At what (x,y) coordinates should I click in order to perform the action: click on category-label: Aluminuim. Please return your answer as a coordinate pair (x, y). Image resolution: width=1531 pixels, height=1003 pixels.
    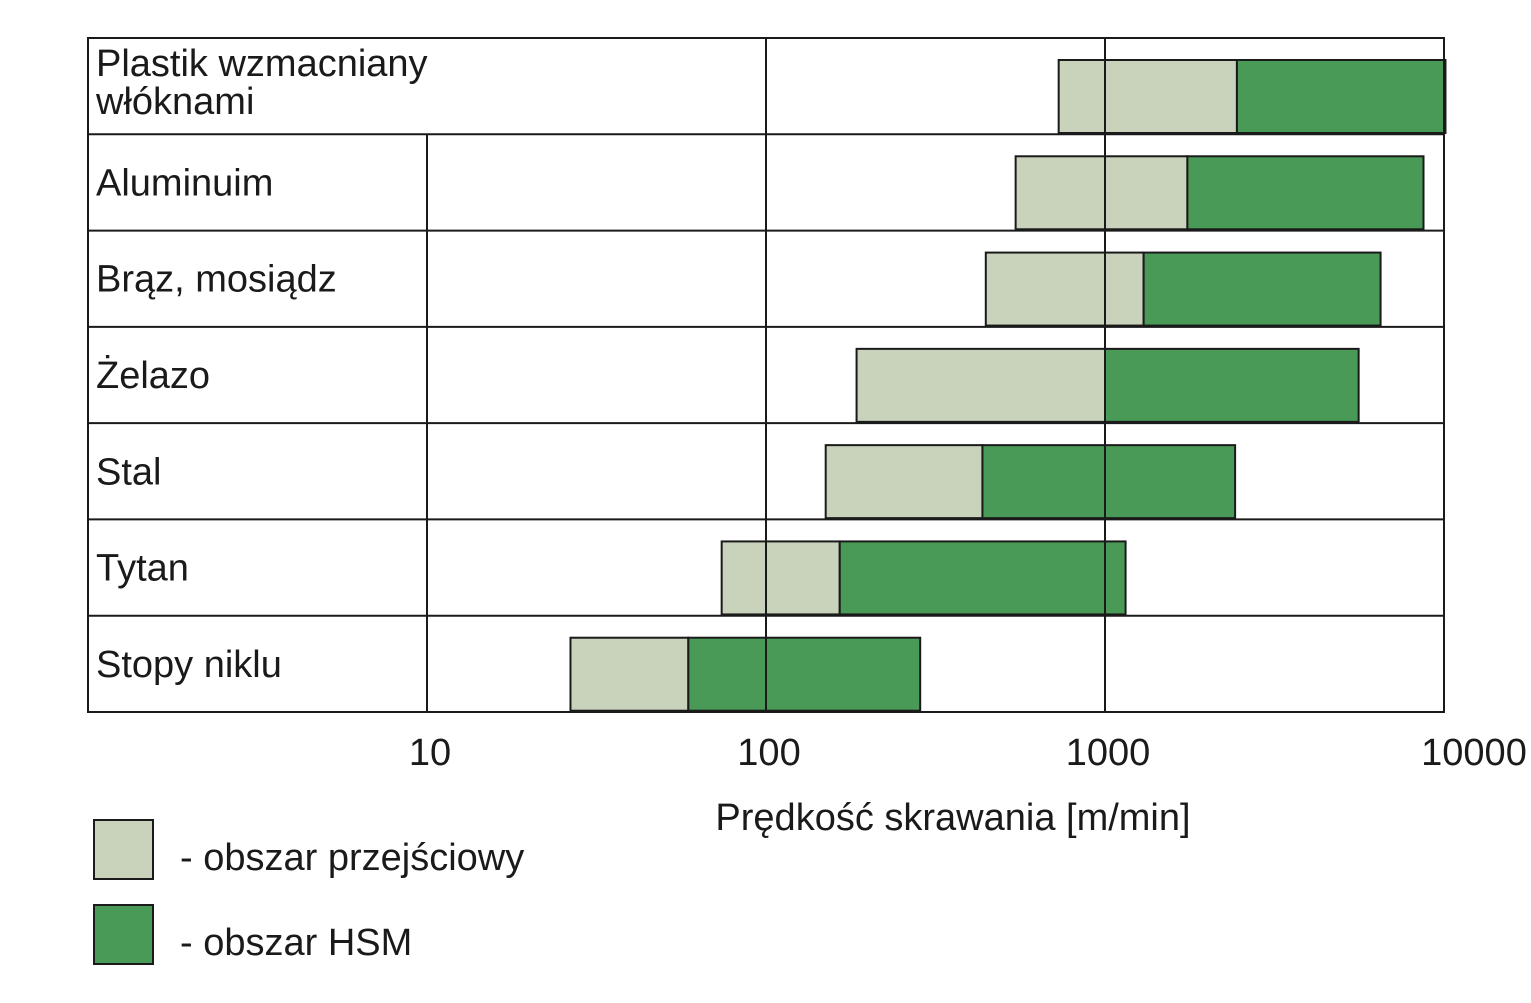
    Looking at the image, I should click on (184, 183).